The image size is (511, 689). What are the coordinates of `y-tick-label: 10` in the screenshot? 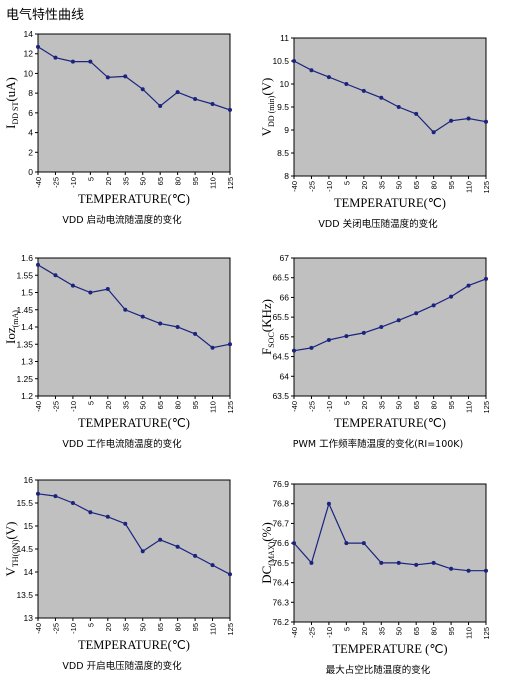 It's located at (29, 73).